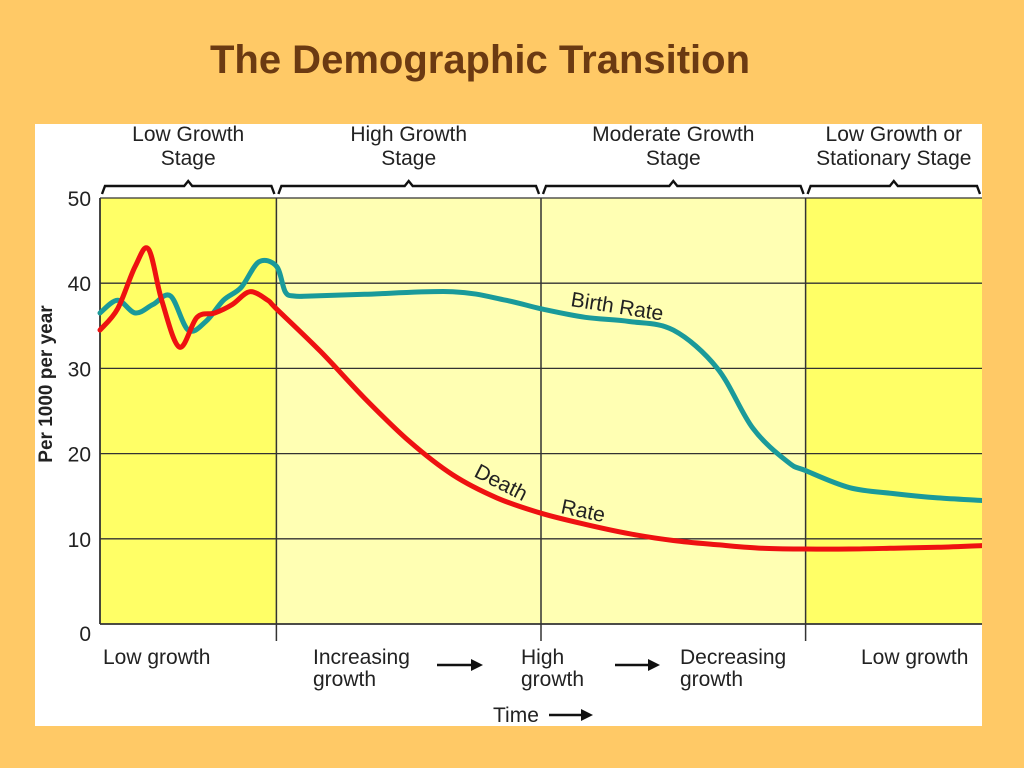 This screenshot has height=768, width=1024. What do you see at coordinates (344, 679) in the screenshot?
I see `bottom-label-line2-2: growth` at bounding box center [344, 679].